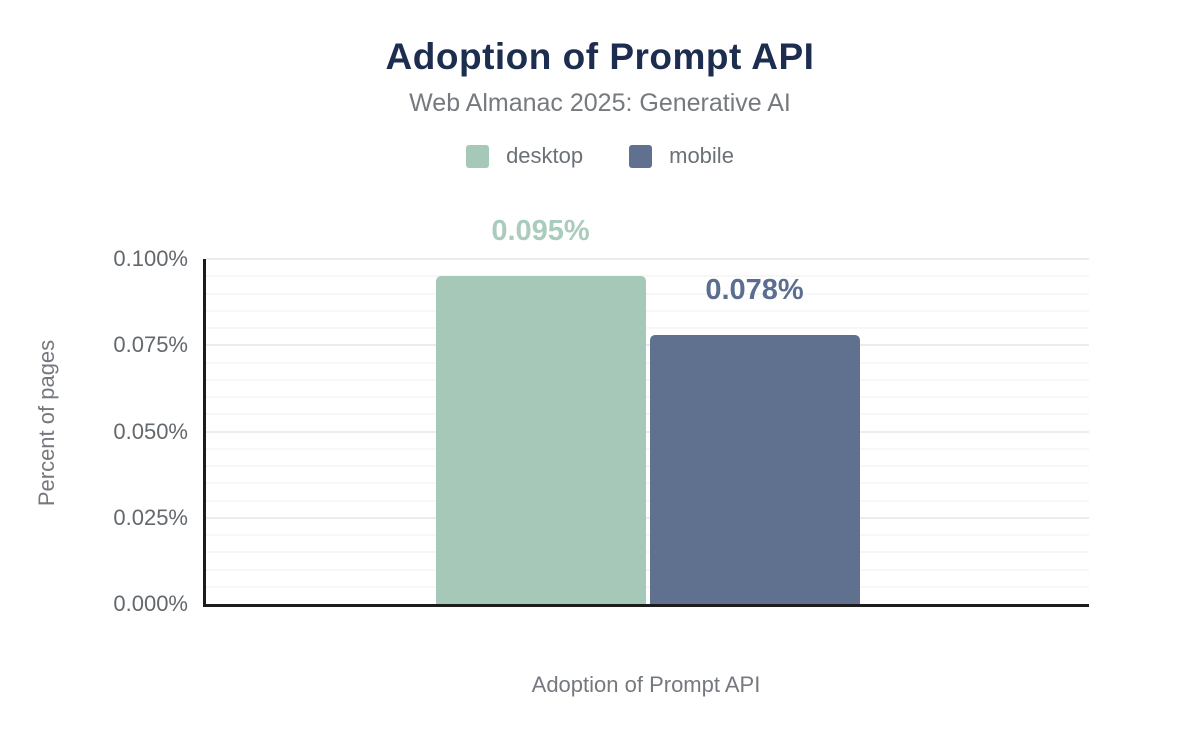 The width and height of the screenshot is (1200, 742). What do you see at coordinates (150, 345) in the screenshot?
I see `y-tick-label: 0.075%` at bounding box center [150, 345].